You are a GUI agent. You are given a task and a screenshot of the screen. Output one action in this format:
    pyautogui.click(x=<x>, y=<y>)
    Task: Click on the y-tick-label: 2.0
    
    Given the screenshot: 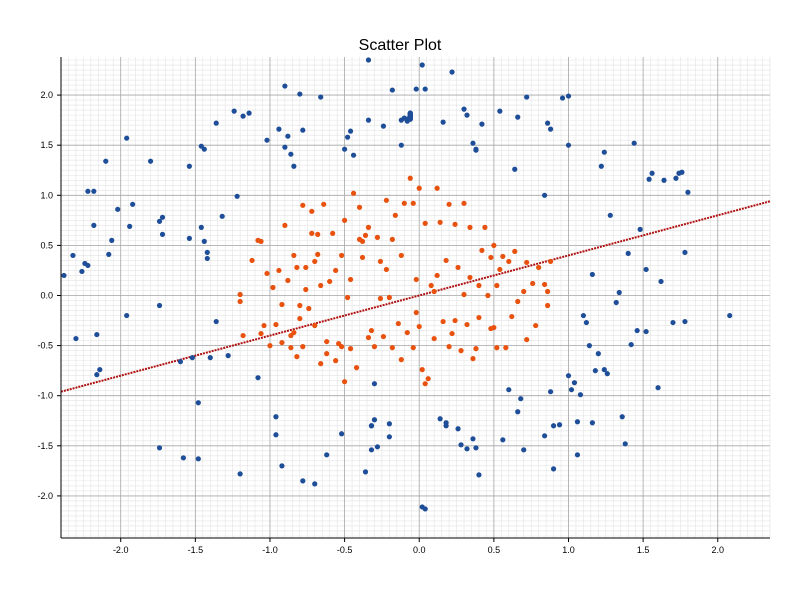 What is the action you would take?
    pyautogui.click(x=46, y=95)
    